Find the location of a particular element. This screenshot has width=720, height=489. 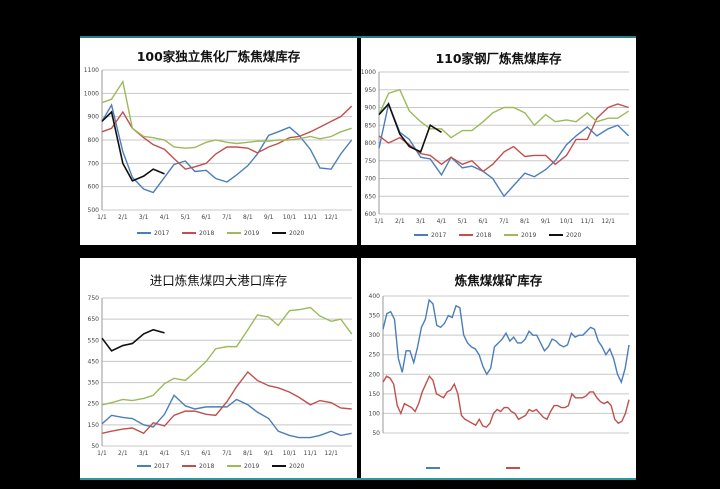

y-tick-label: 950 is located at coordinates (371, 90).